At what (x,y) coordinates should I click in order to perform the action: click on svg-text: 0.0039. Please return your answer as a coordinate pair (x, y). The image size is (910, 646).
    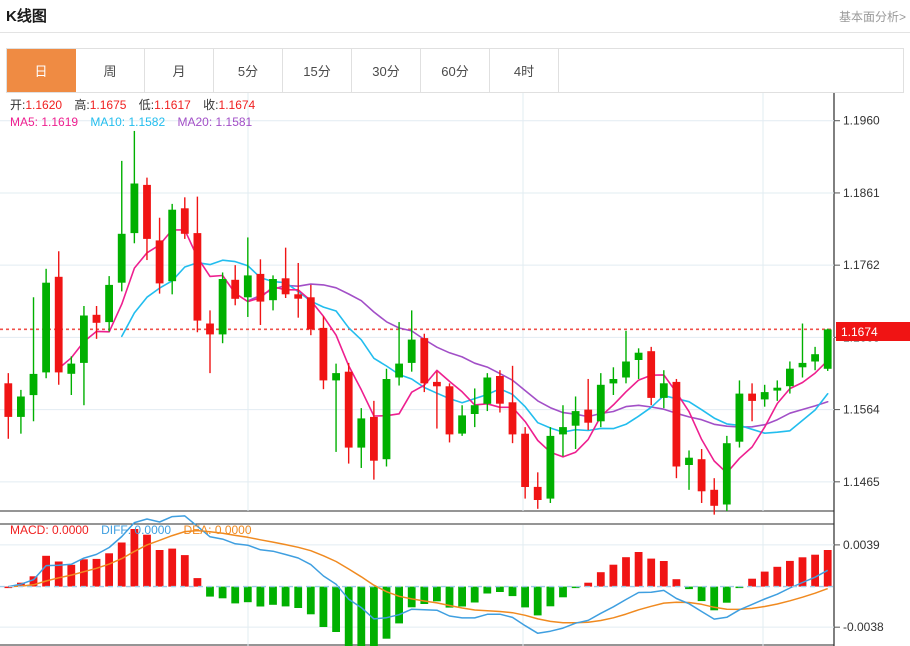
    Looking at the image, I should click on (861, 545).